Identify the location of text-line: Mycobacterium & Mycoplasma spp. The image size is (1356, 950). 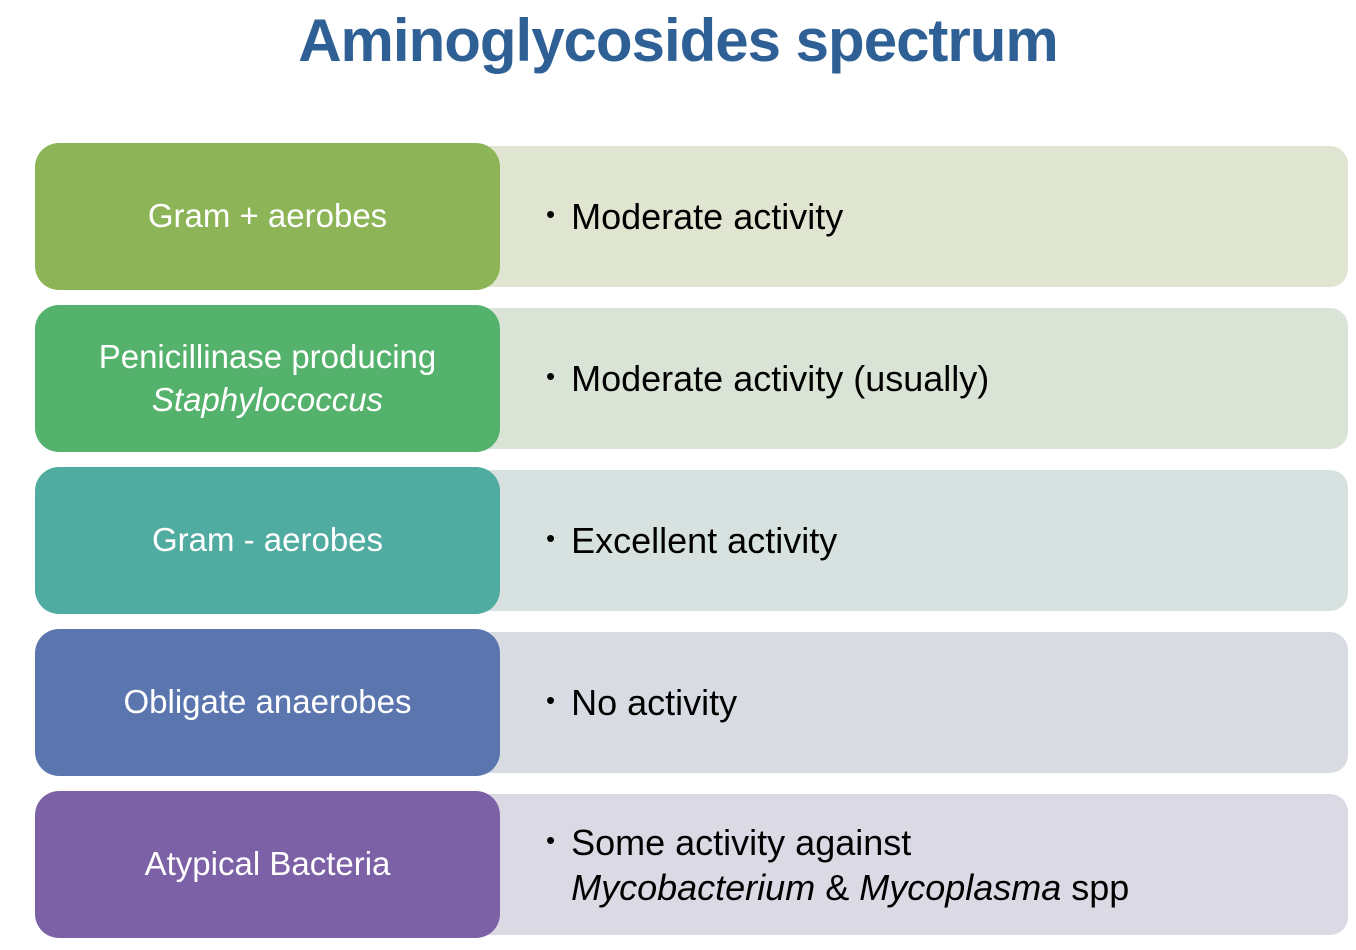
(850, 887).